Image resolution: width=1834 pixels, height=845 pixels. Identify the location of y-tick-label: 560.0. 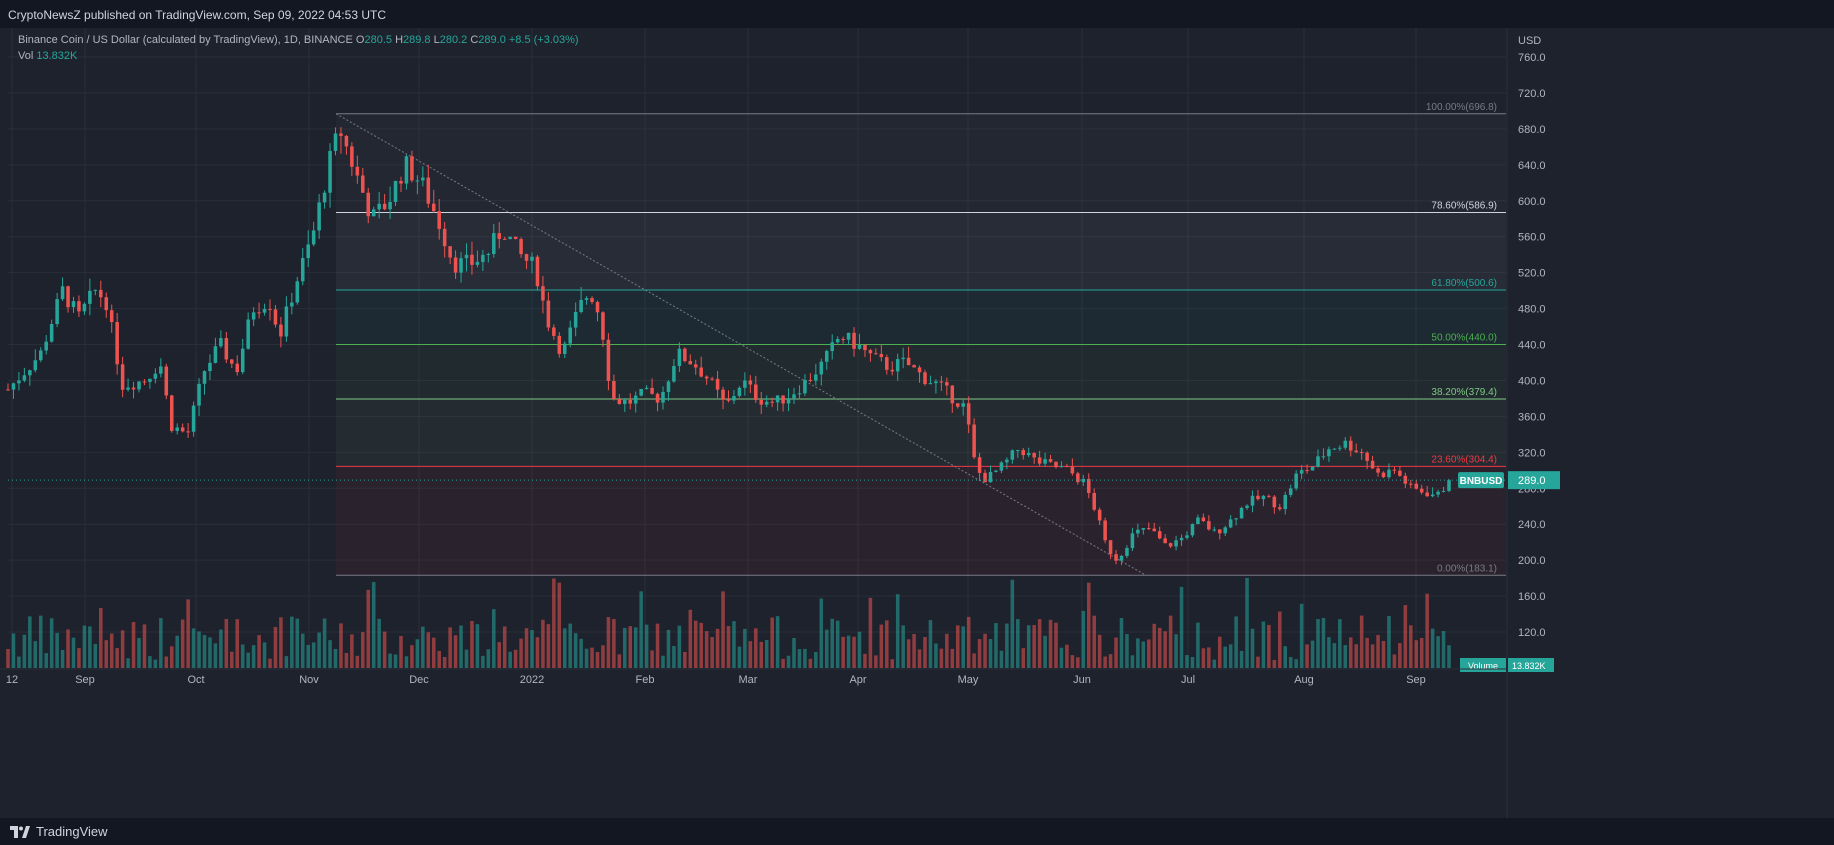
(1532, 238).